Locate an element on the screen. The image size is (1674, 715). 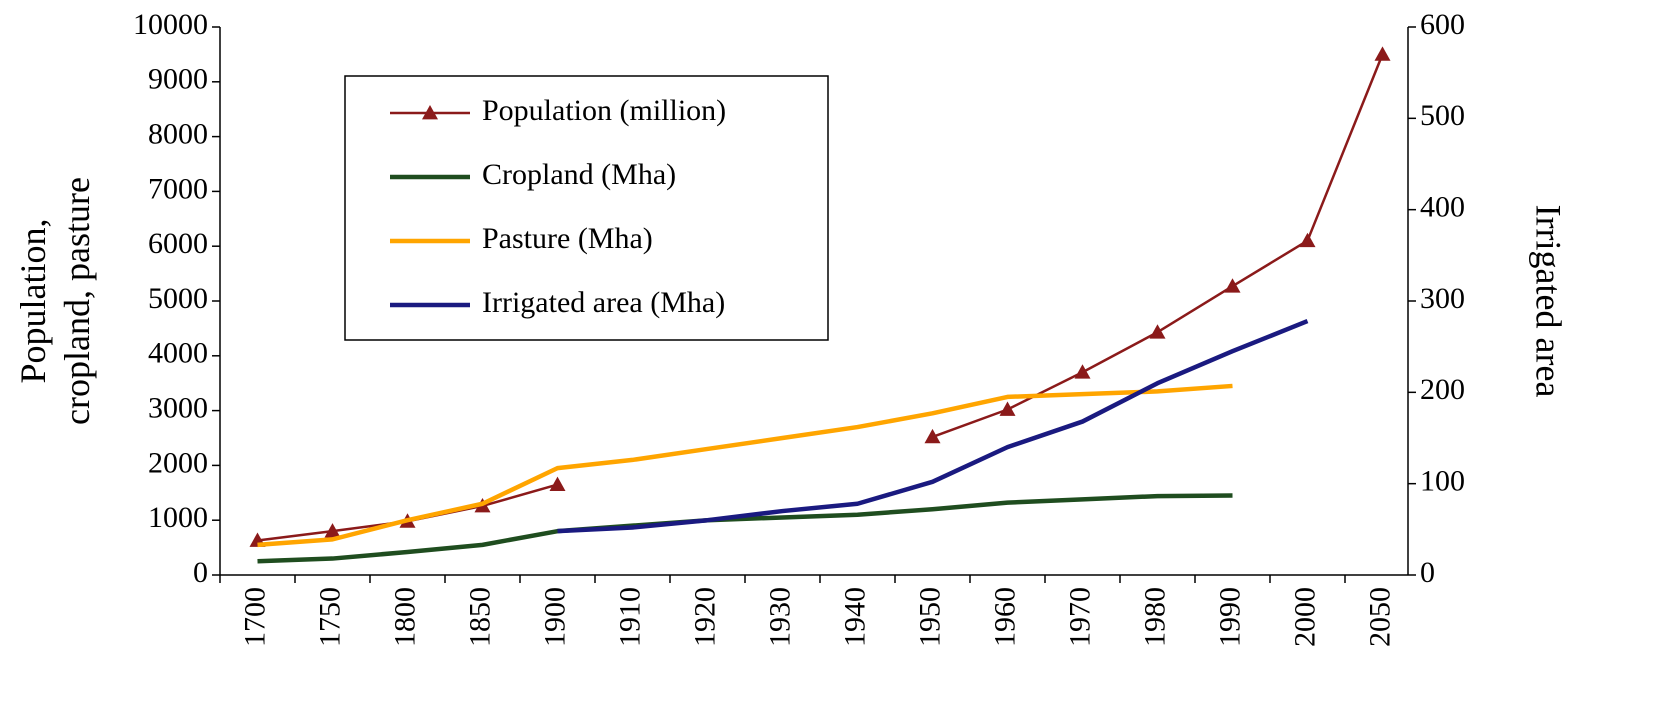
x-tick-label: 1950 is located at coordinates (929, 617).